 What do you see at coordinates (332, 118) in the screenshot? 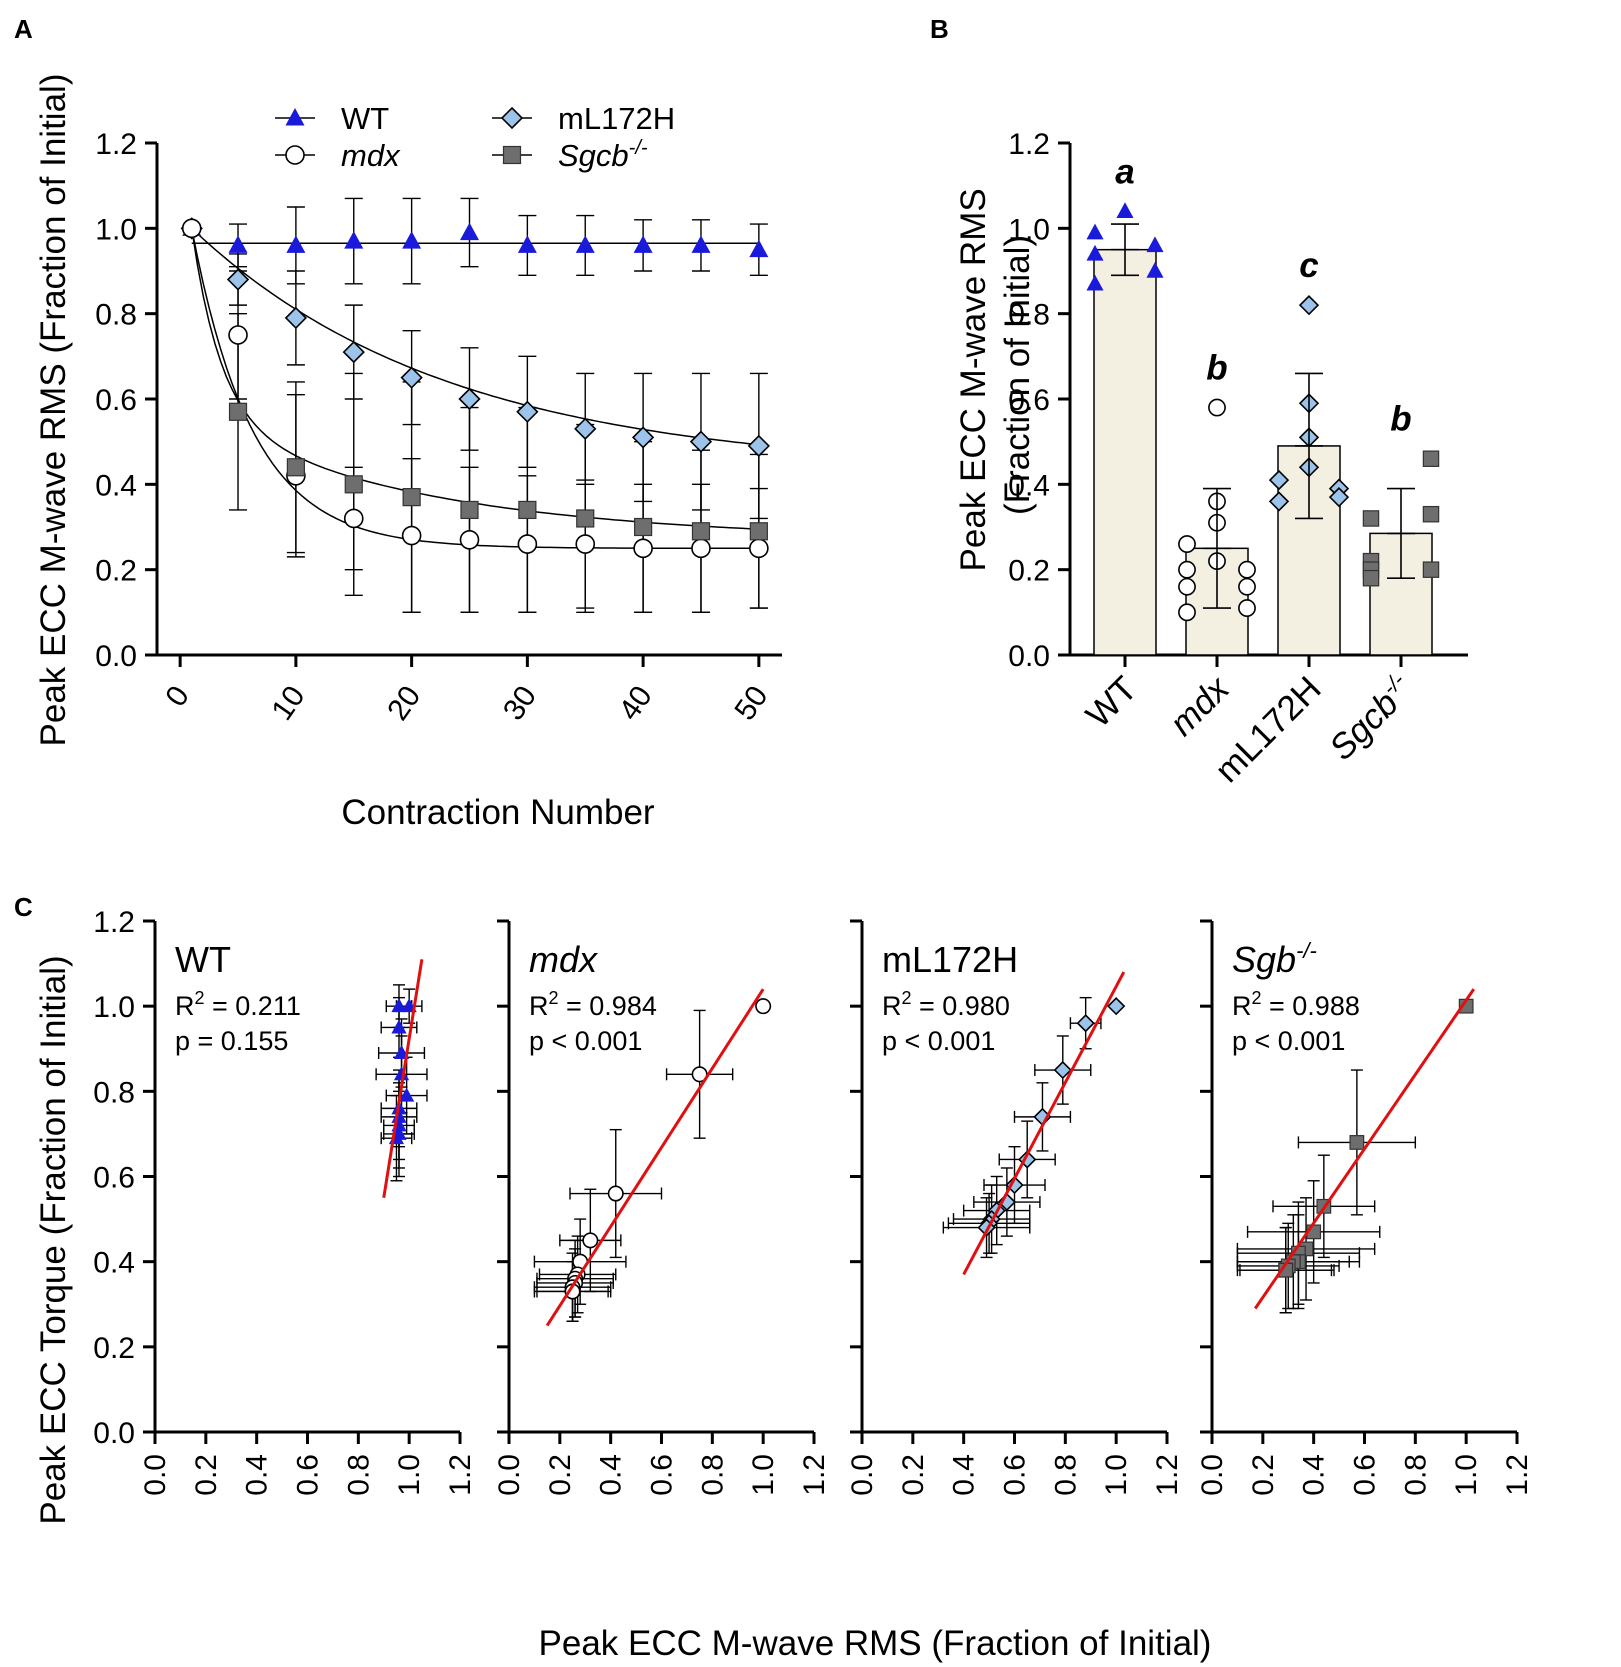
I see `legend-item-wt: WT` at bounding box center [332, 118].